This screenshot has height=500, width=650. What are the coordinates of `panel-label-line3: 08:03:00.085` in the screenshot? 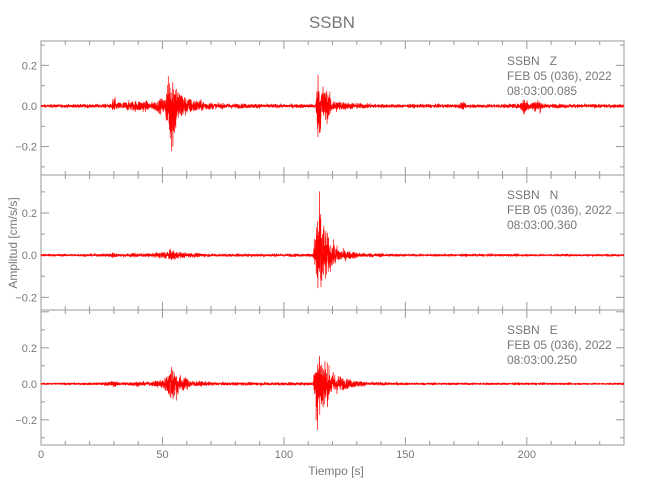 It's located at (542, 91).